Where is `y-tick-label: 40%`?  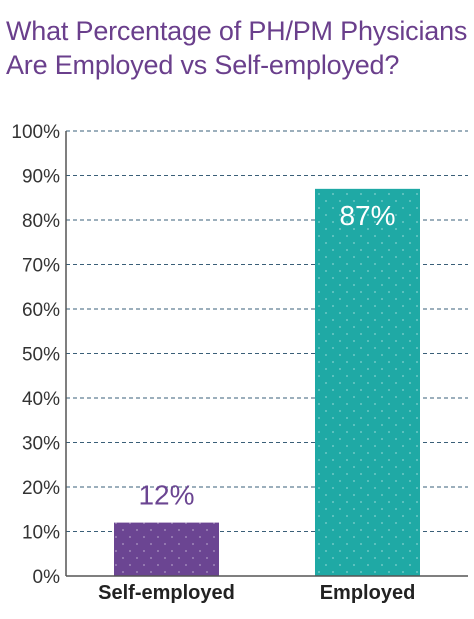
y-tick-label: 40% is located at coordinates (41, 399).